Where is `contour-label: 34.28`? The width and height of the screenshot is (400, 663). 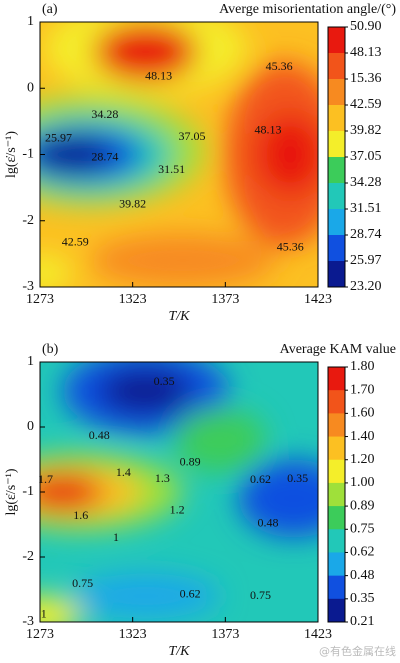 contour-label: 34.28 is located at coordinates (104, 114).